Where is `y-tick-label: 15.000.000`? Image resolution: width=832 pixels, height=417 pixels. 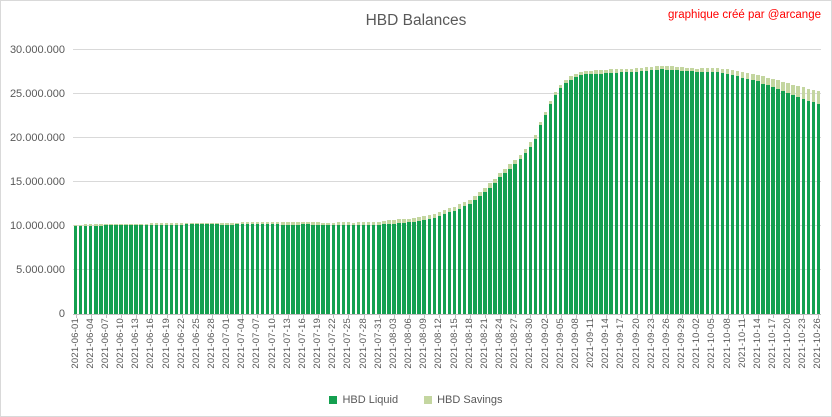 y-tick-label: 15.000.000 is located at coordinates (37, 182).